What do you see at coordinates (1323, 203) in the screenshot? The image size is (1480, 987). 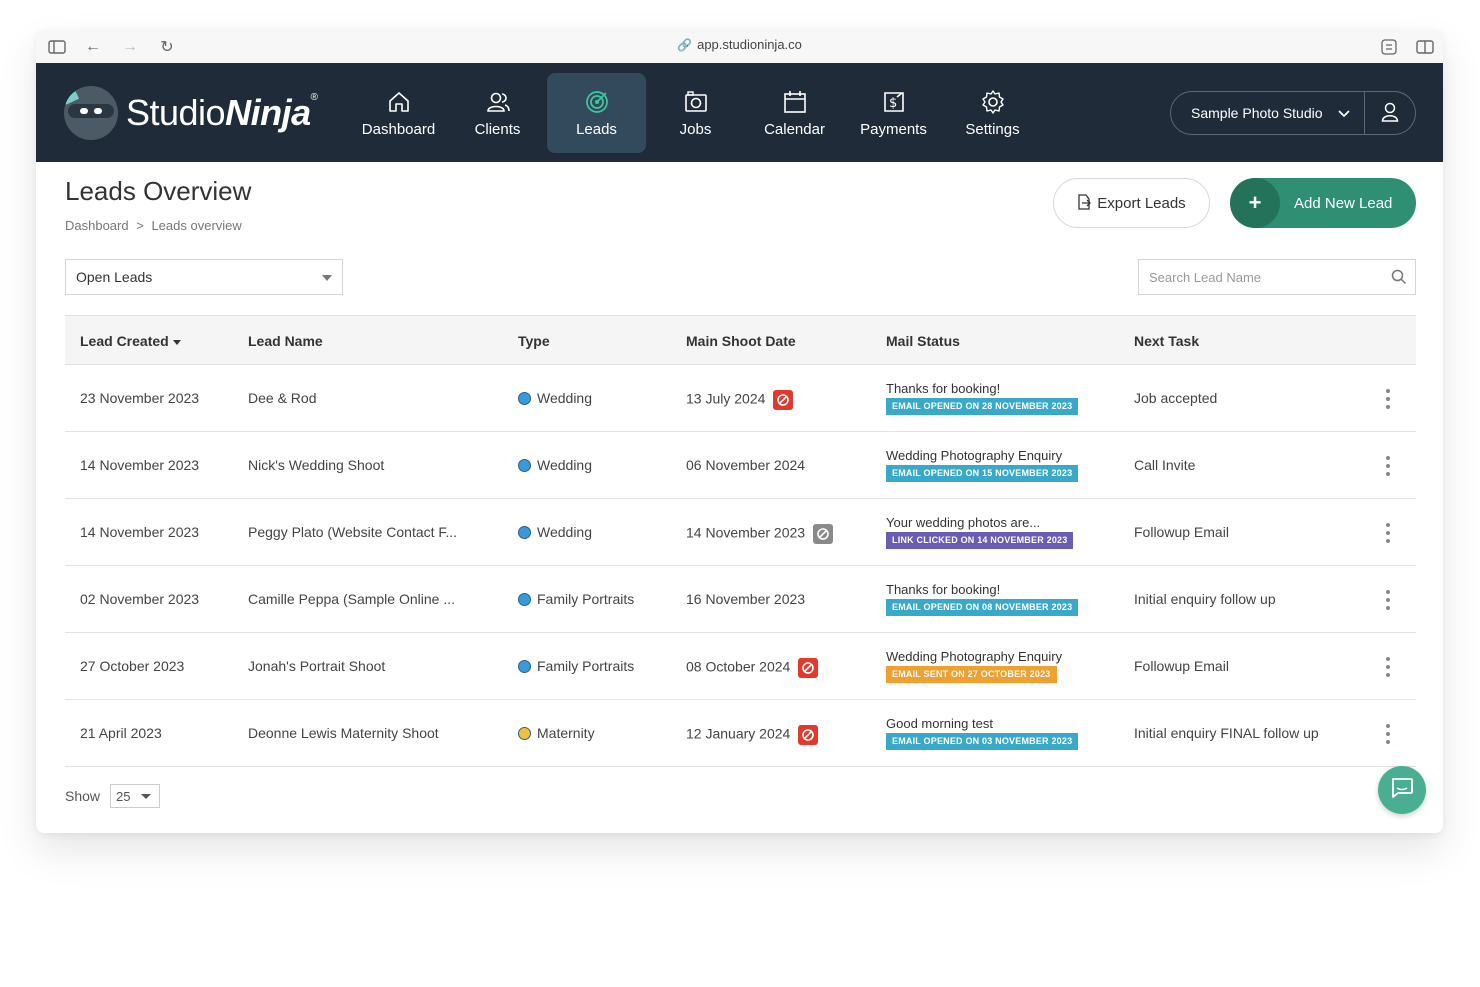 I see `add-new-lead-button: + Add New Lead` at bounding box center [1323, 203].